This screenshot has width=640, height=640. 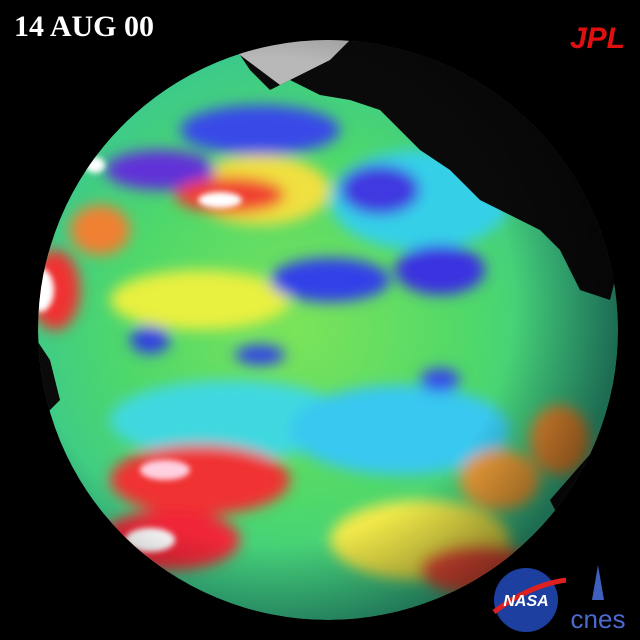 What do you see at coordinates (525, 601) in the screenshot?
I see `nasa-logo: NASA` at bounding box center [525, 601].